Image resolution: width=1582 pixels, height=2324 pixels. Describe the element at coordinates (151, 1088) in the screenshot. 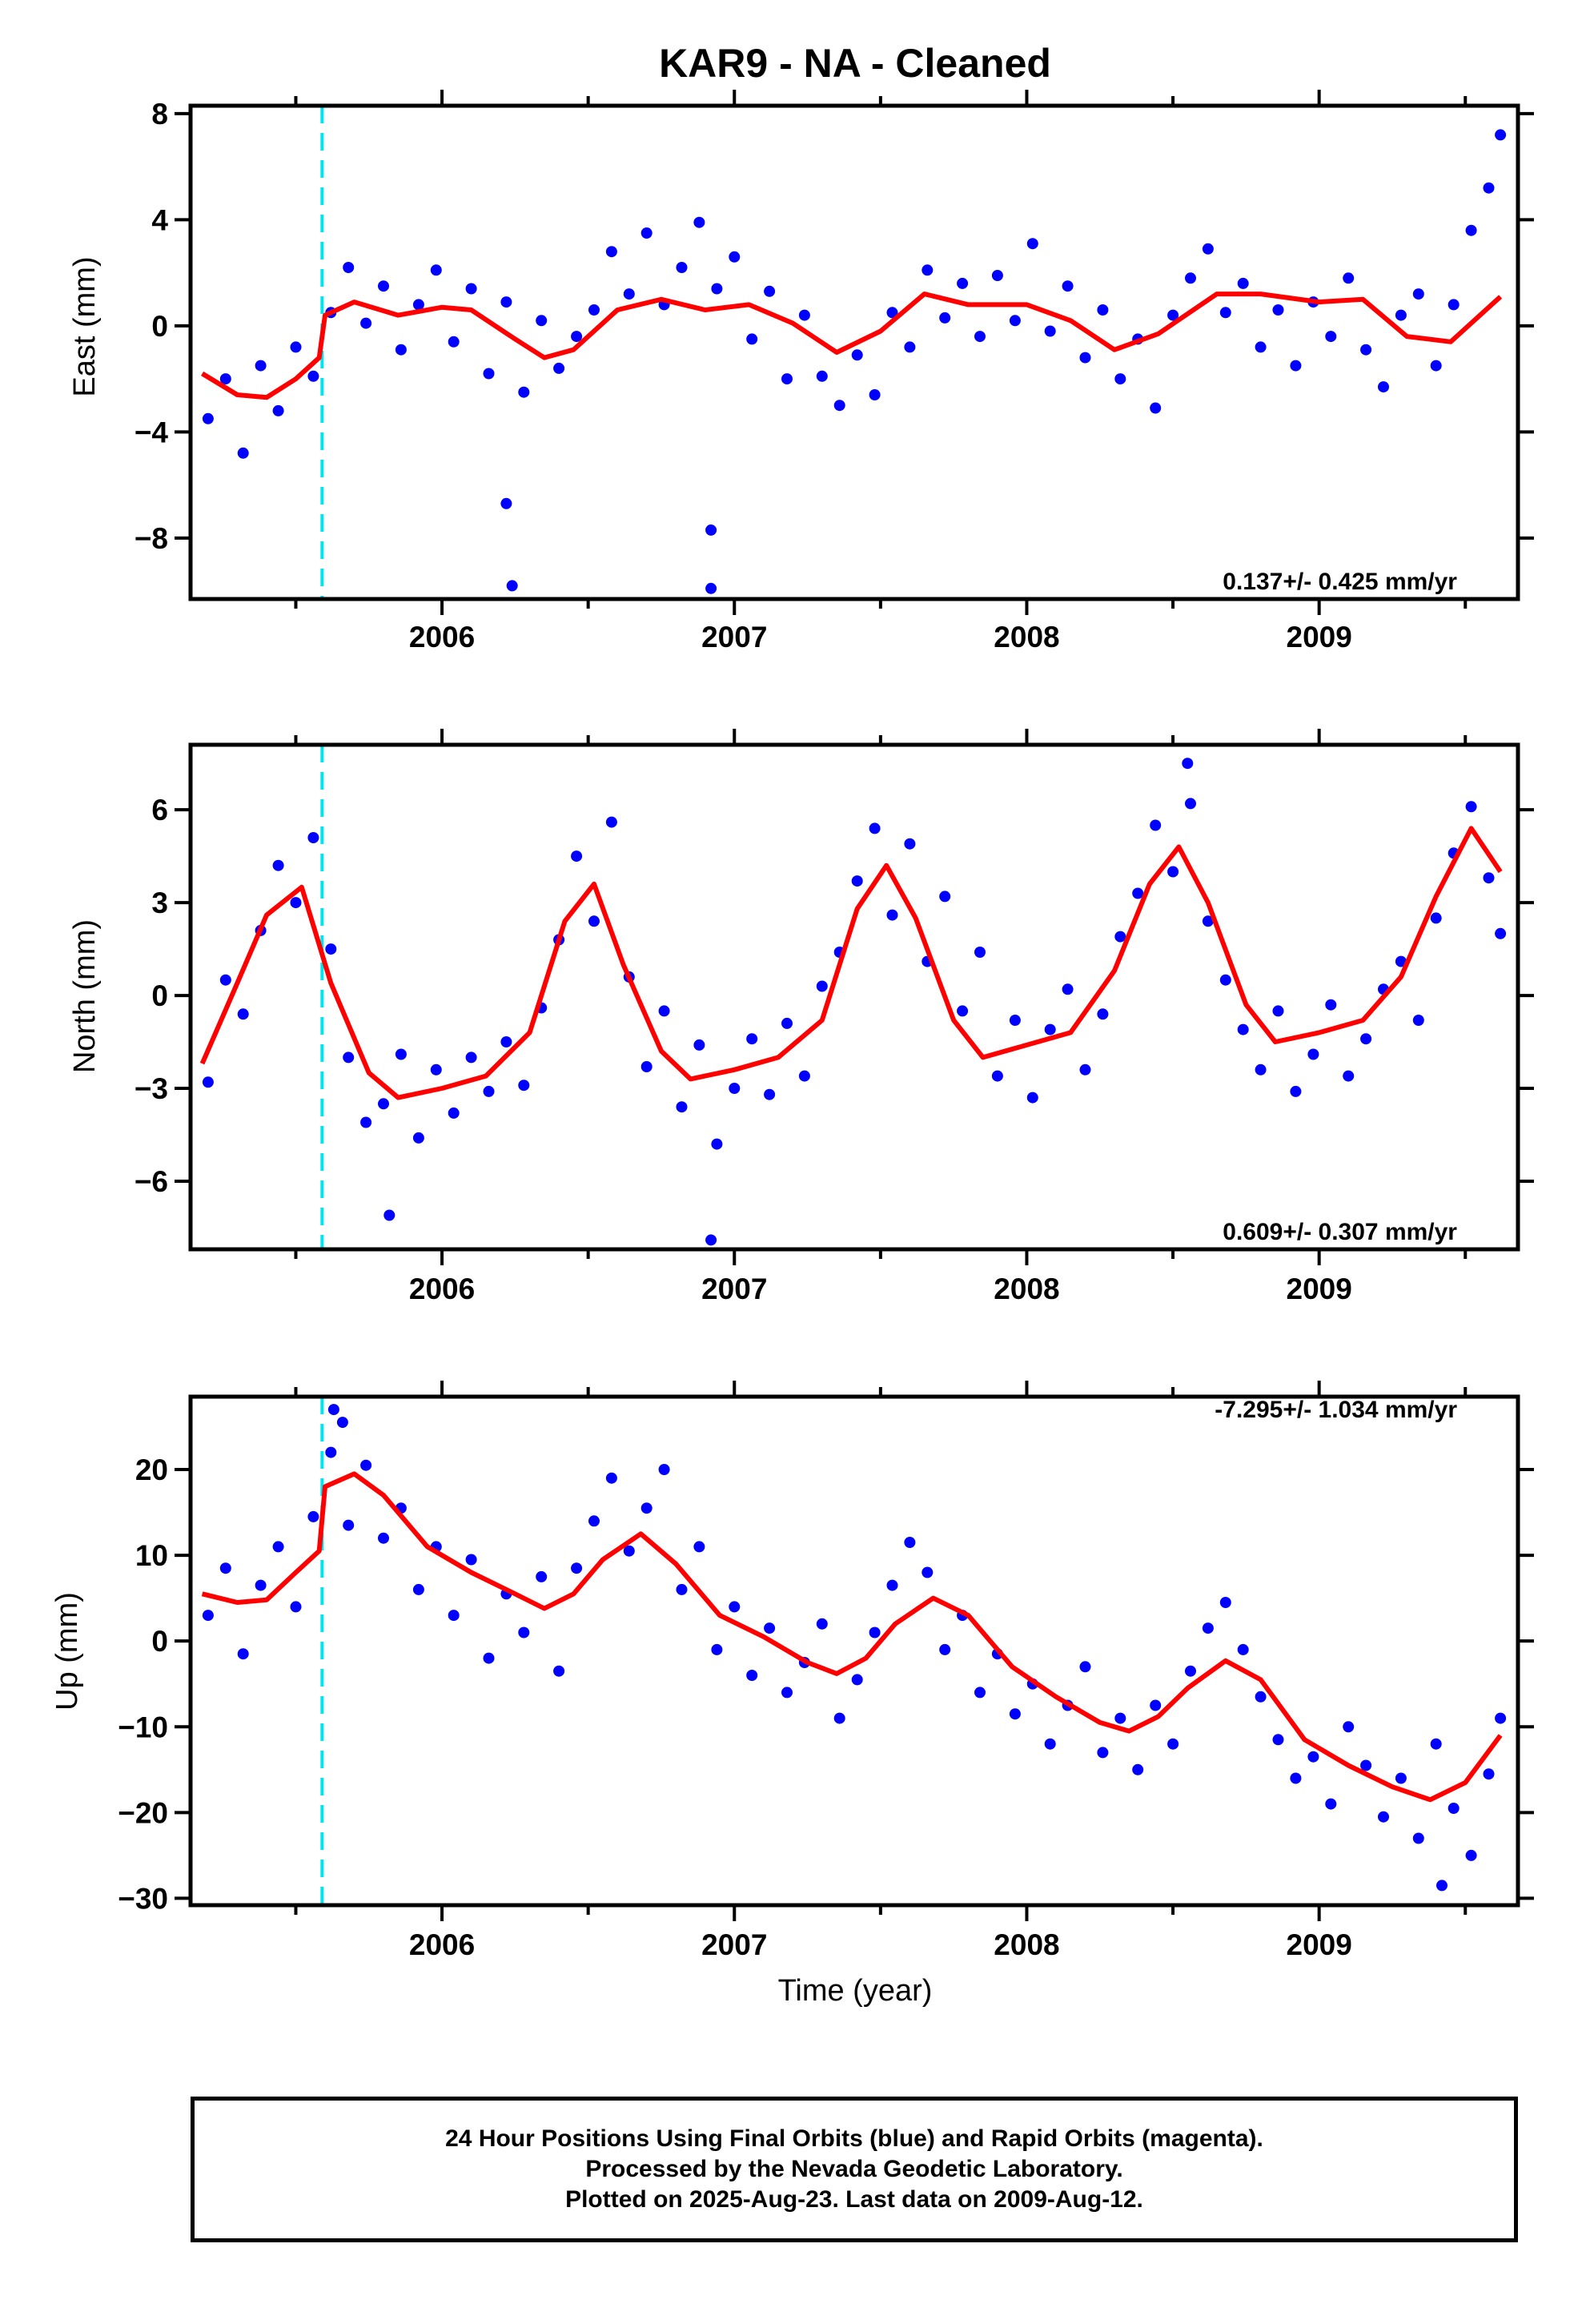

I see `y-tick-label: −3` at that location.